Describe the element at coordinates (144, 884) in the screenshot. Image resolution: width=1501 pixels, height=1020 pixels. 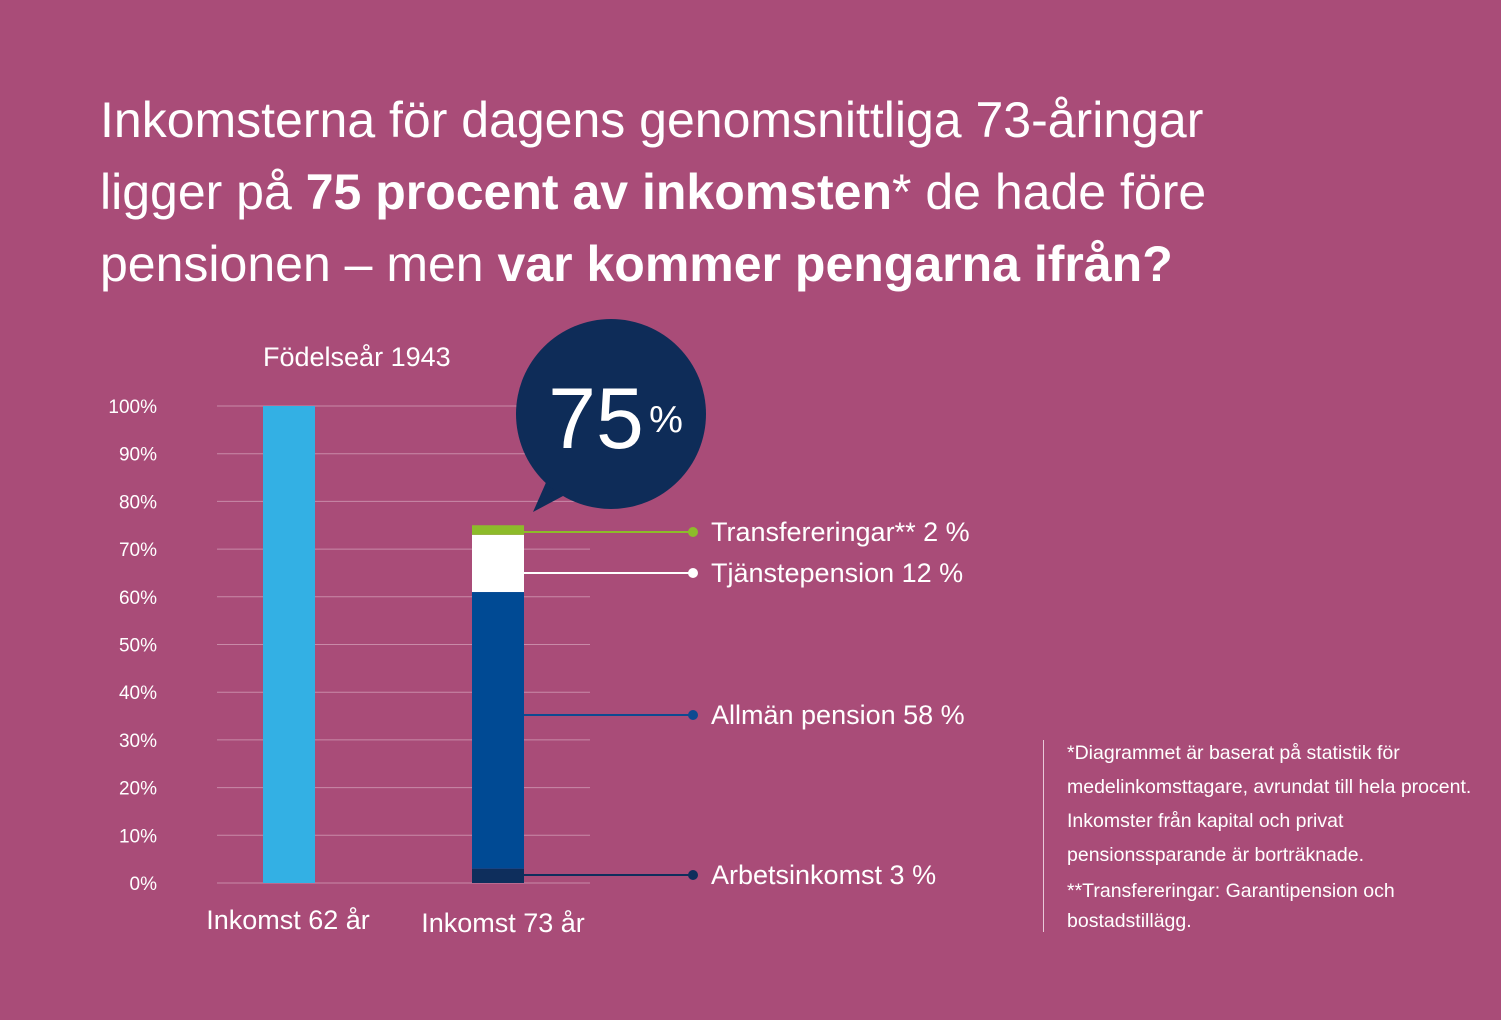
I see `y-tick-label: 0%` at that location.